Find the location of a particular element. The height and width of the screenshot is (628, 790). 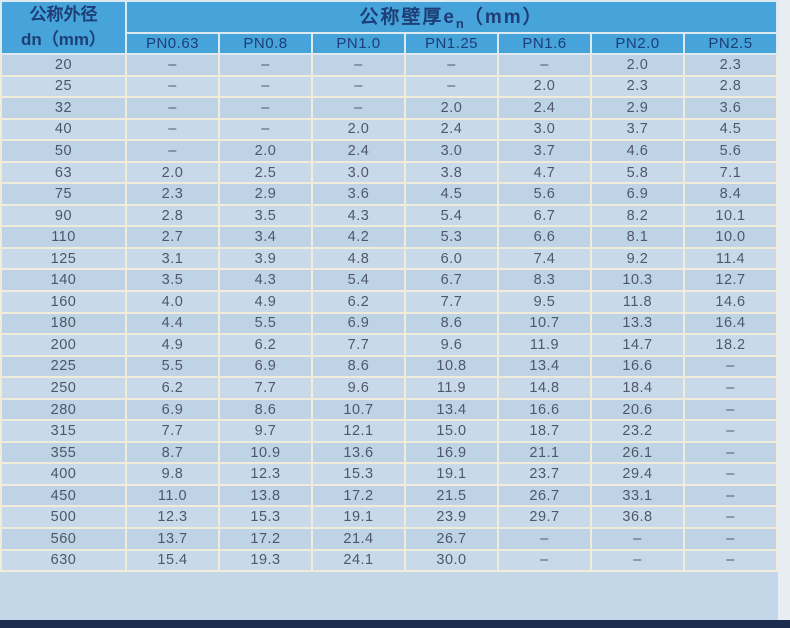

main-header-row: 公称外径 dn（mm） 公称壁厚en（mm） is located at coordinates (389, 27).